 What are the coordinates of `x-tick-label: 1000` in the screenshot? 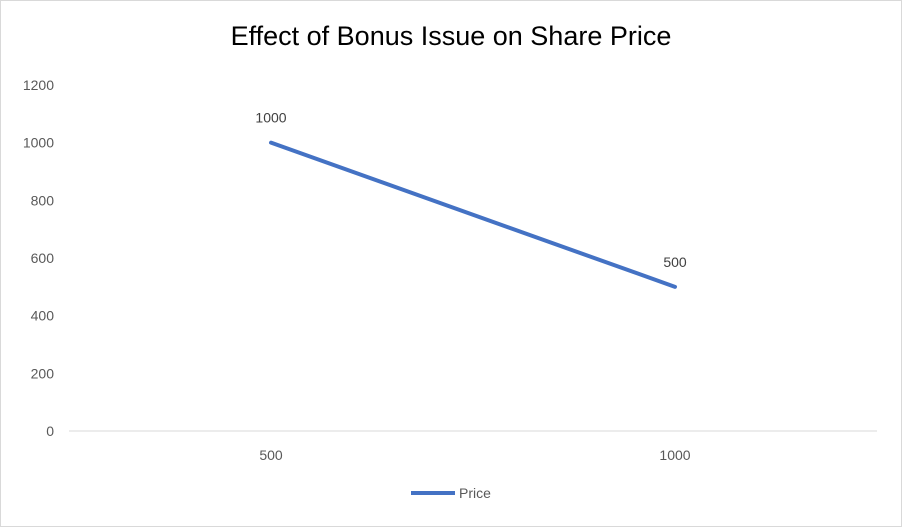 It's located at (674, 455).